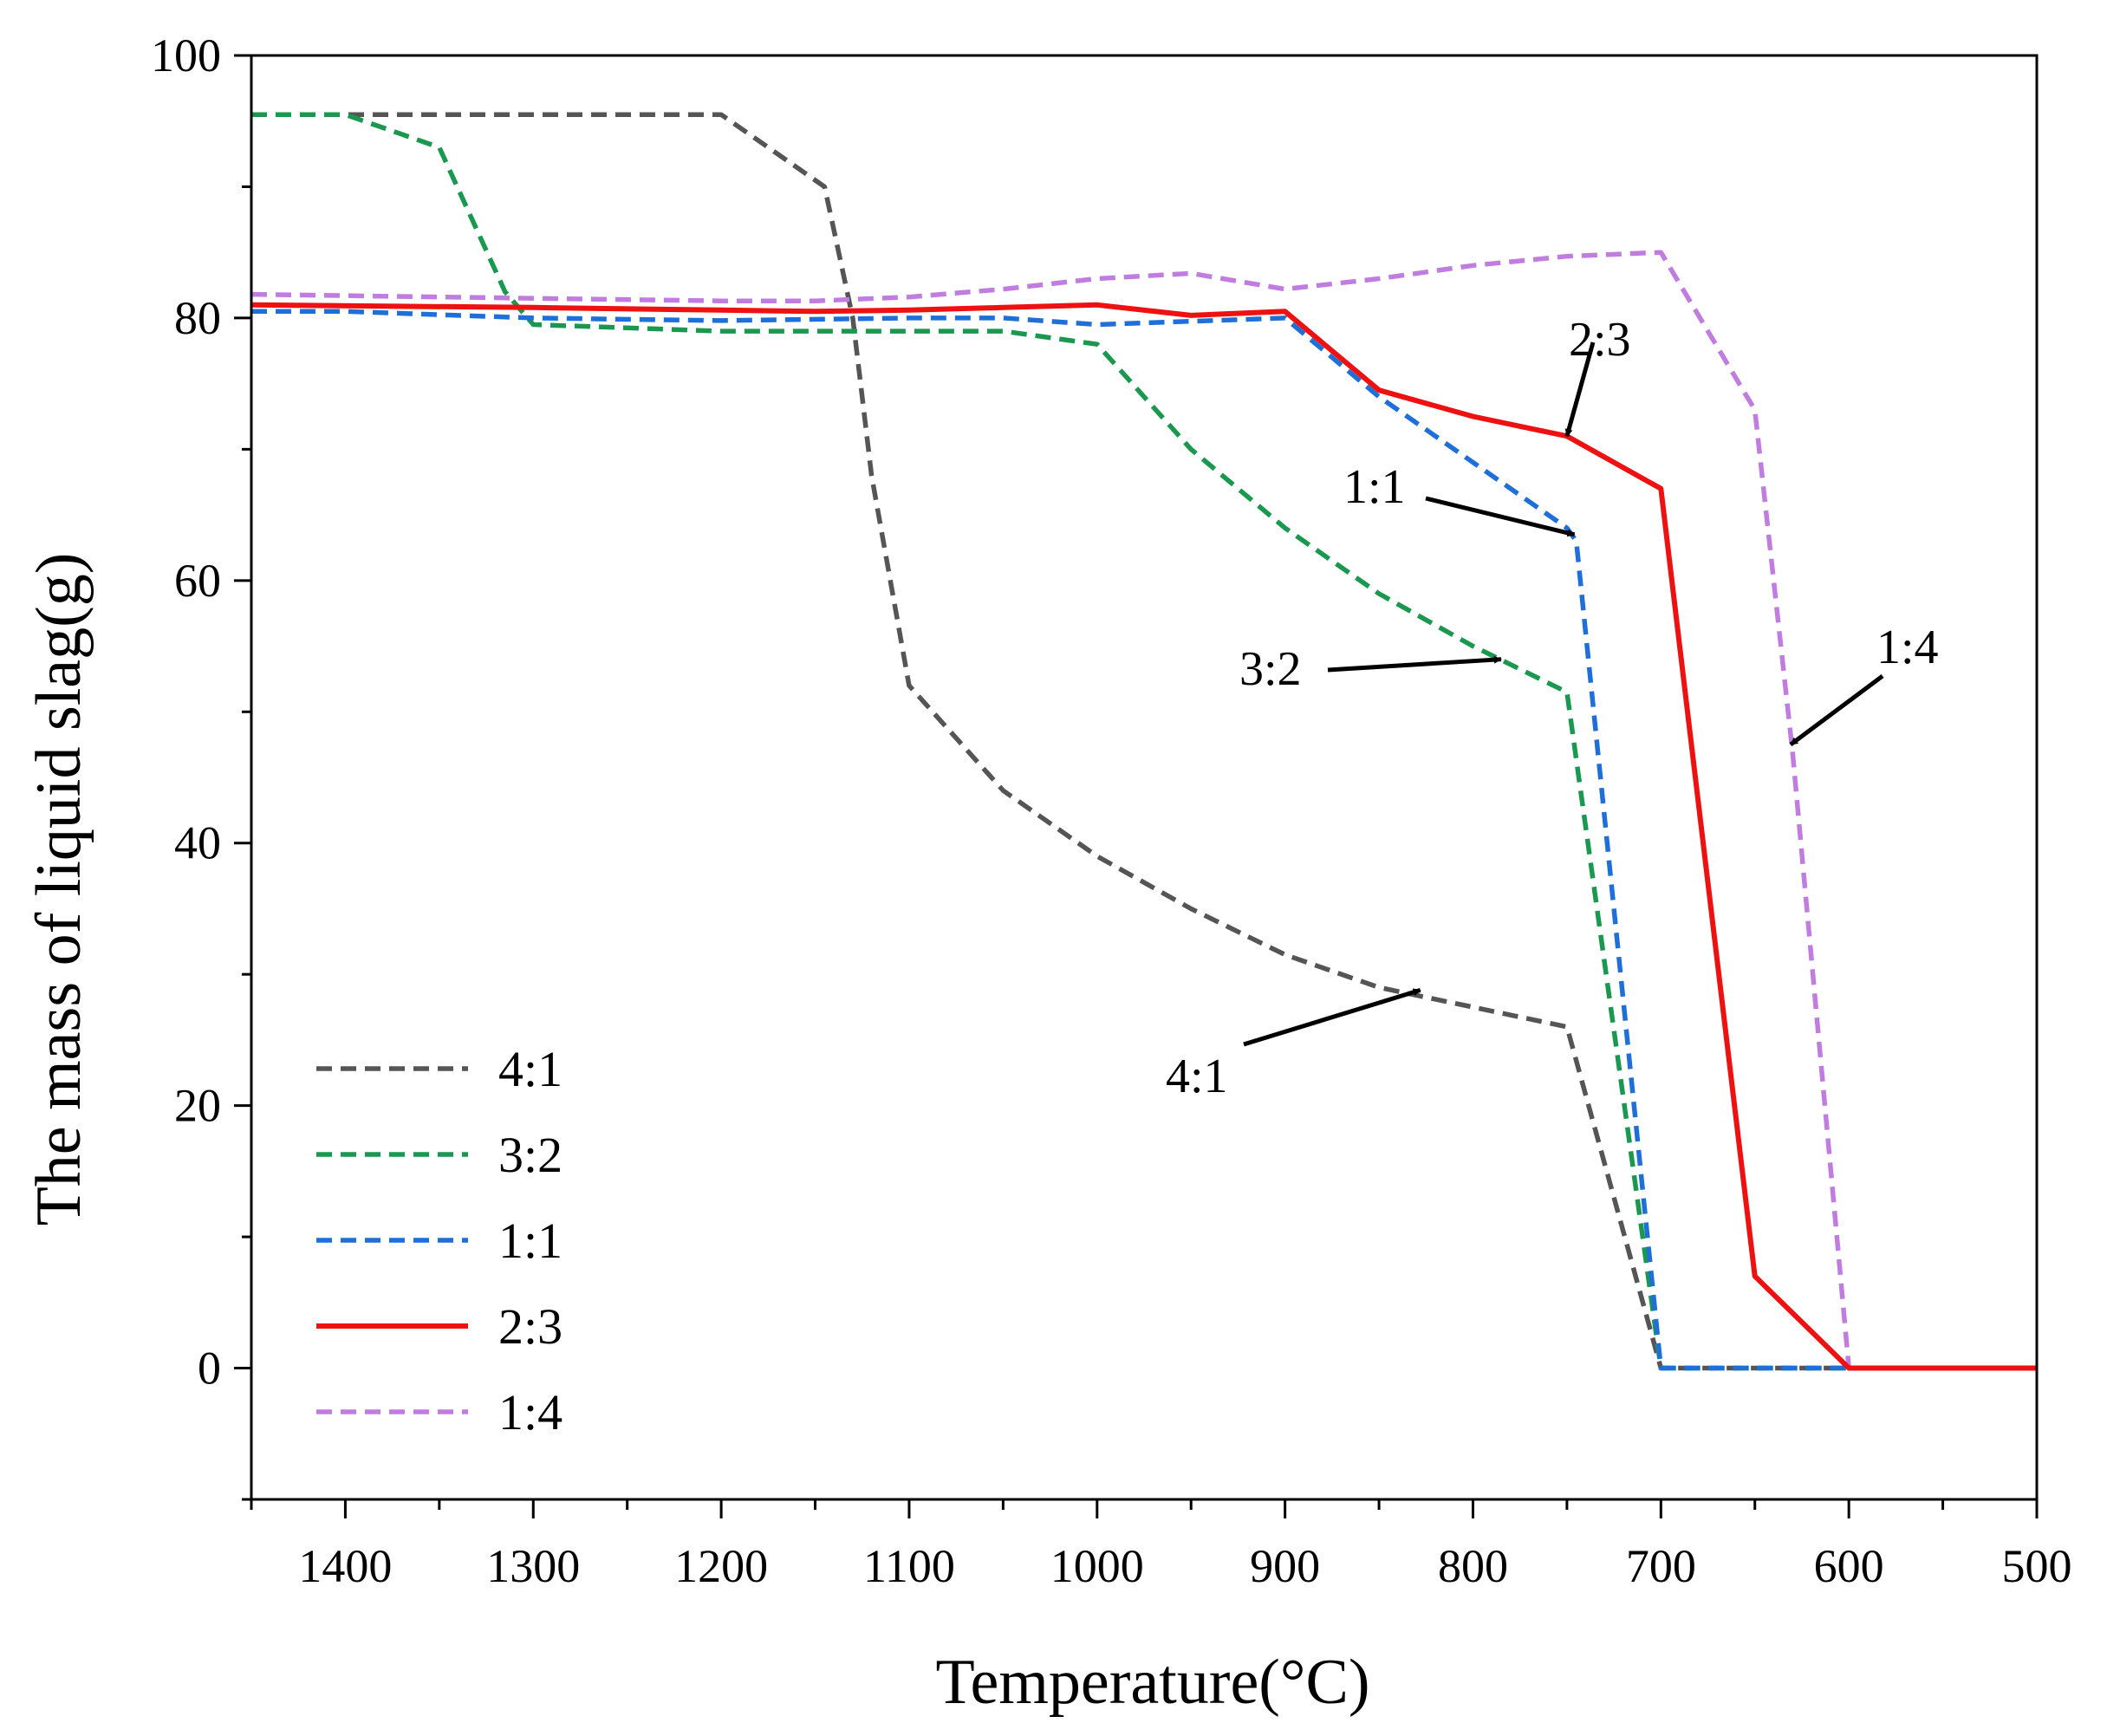 This screenshot has width=2120, height=1736. What do you see at coordinates (1600, 340) in the screenshot?
I see `annotation-label-2-3: 2:3` at bounding box center [1600, 340].